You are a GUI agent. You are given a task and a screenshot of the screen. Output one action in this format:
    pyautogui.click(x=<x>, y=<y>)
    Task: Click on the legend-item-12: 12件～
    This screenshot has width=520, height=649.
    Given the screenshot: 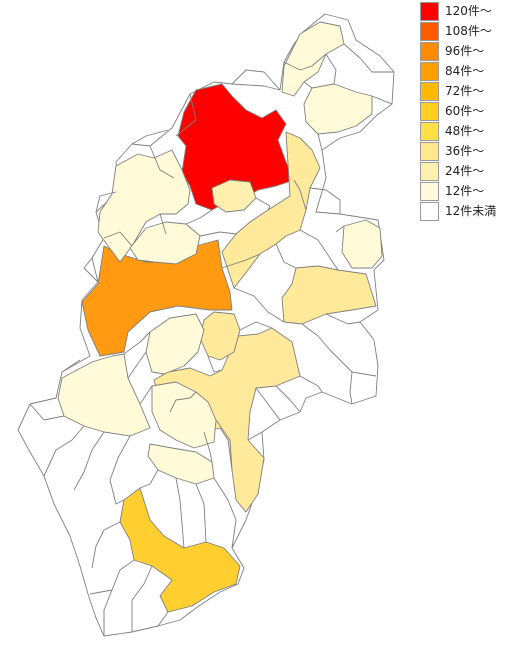 What is the action you would take?
    pyautogui.click(x=469, y=191)
    